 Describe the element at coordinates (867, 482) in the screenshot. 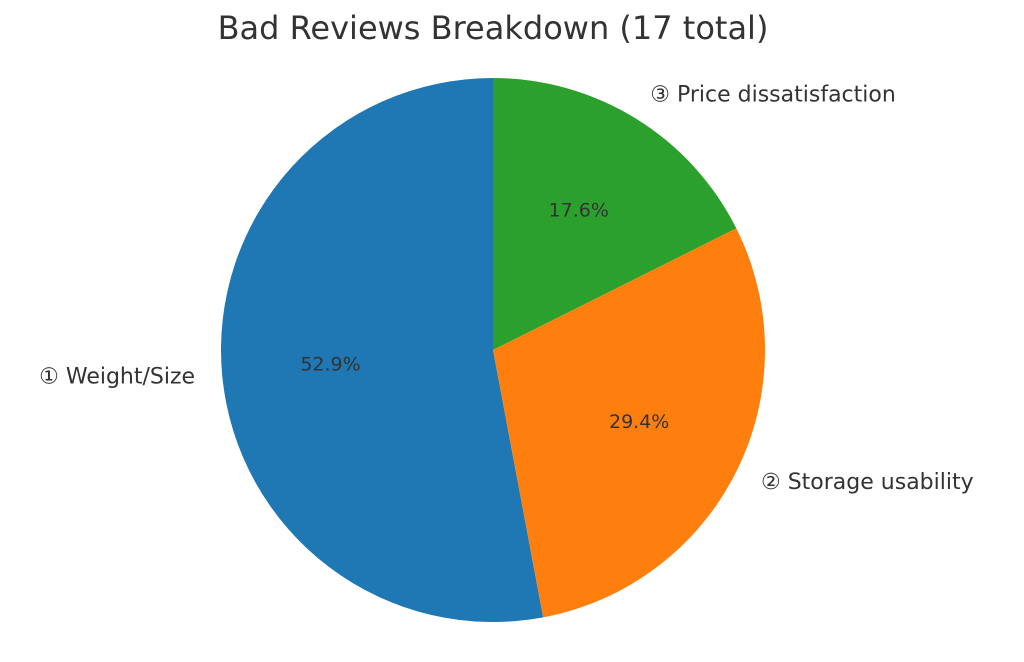

I see `slice-label: ② Storage usability` at that location.